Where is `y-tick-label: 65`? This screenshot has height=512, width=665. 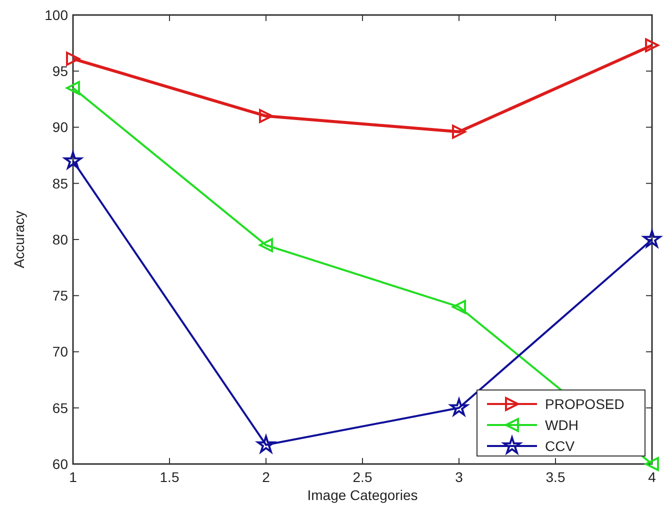 y-tick-label: 65 is located at coordinates (60, 408).